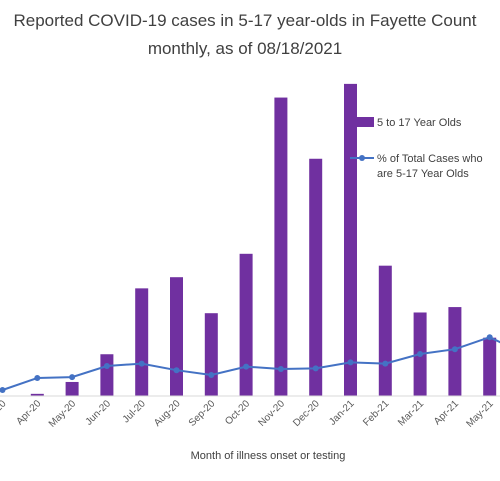  What do you see at coordinates (237, 412) in the screenshot?
I see `x-tick-Oct-20: Oct-20` at bounding box center [237, 412].